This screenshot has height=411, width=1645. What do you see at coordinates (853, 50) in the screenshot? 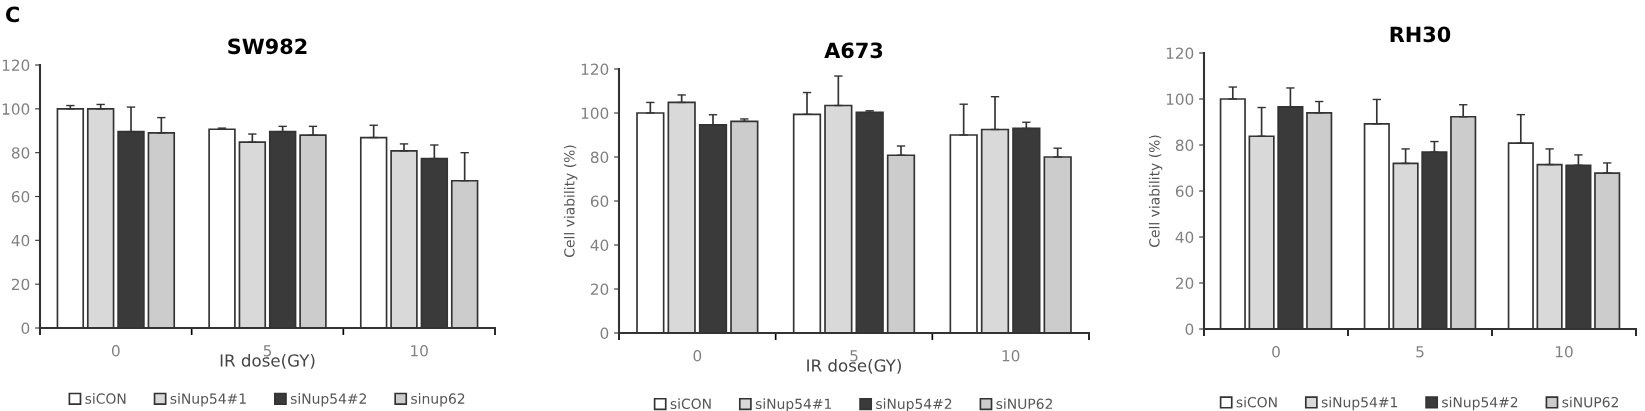
I see `chart-title: A673` at bounding box center [853, 50].